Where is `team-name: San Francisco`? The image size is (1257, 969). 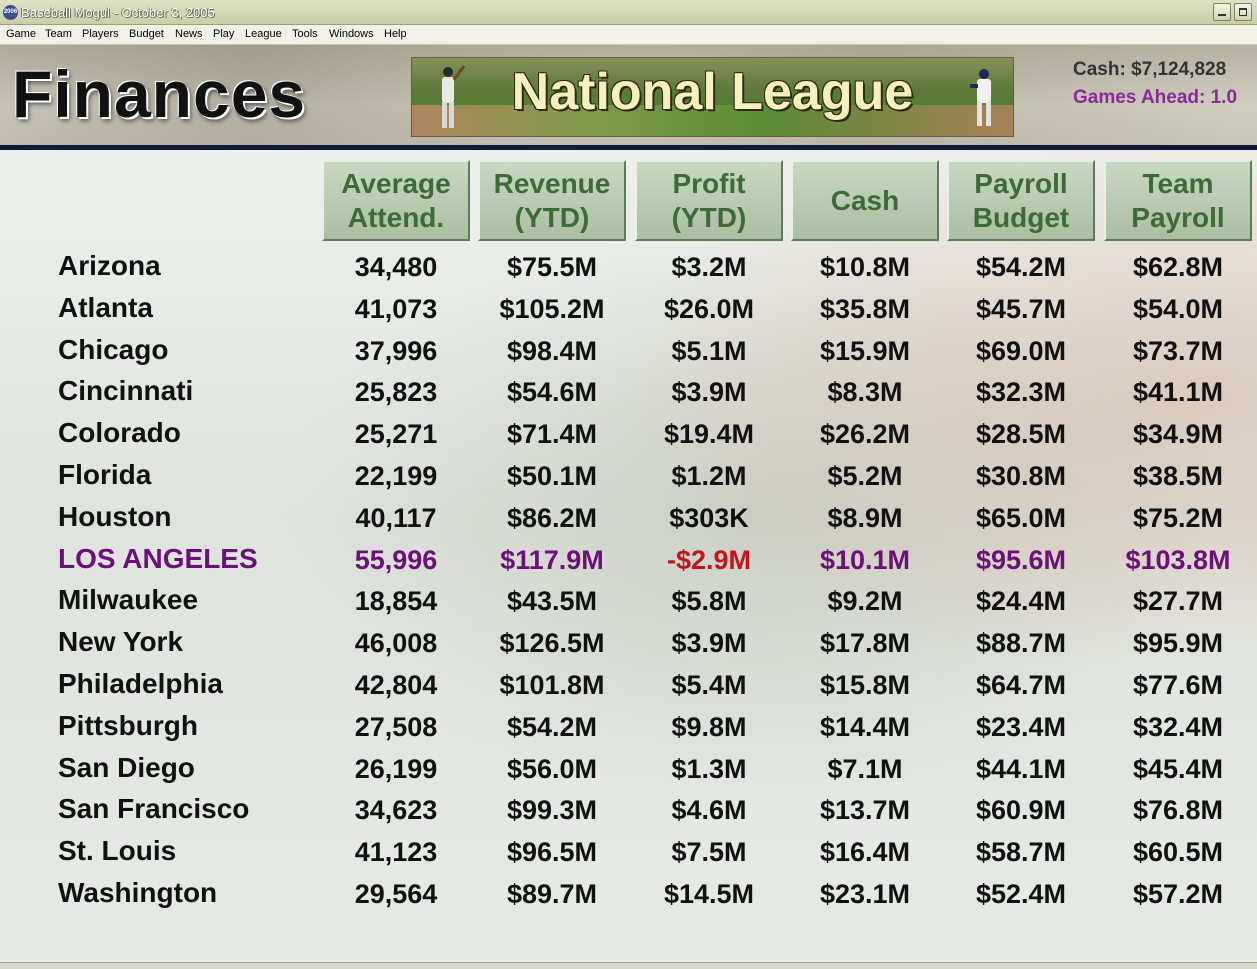
team-name: San Francisco is located at coordinates (154, 809).